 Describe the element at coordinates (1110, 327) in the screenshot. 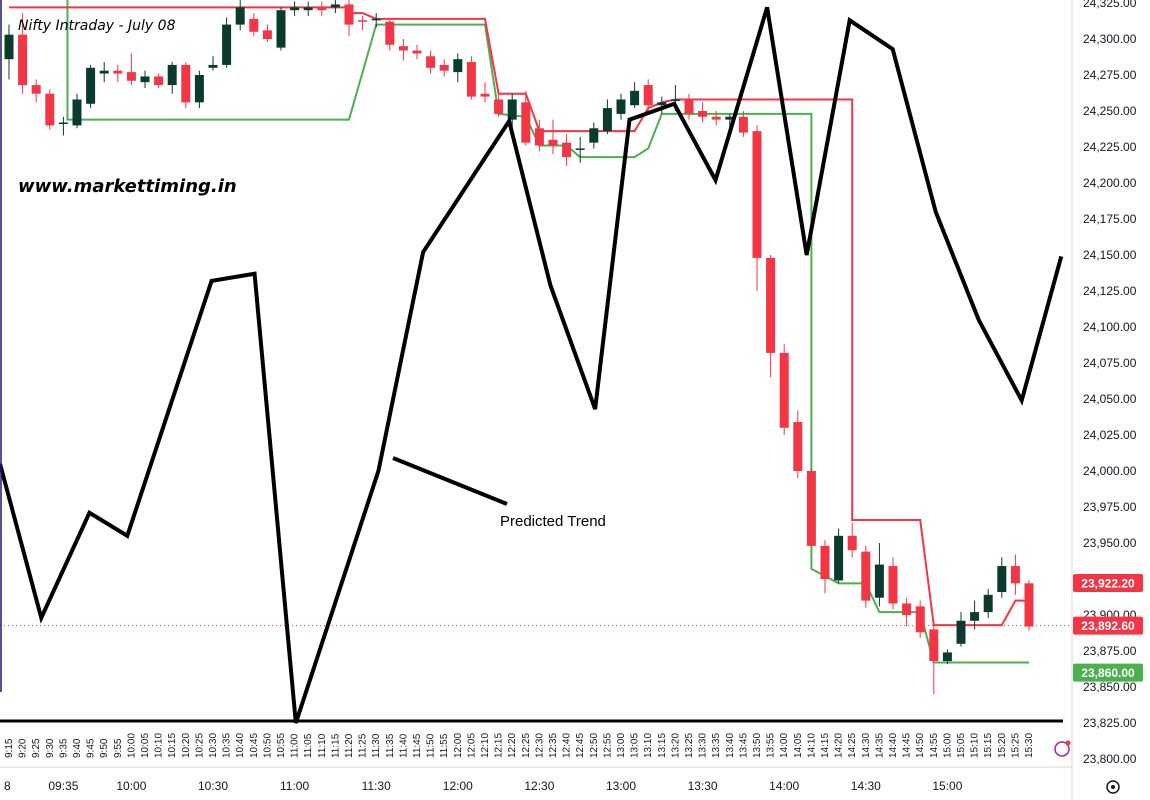

I see `y-tick-label: 24,100.00` at that location.